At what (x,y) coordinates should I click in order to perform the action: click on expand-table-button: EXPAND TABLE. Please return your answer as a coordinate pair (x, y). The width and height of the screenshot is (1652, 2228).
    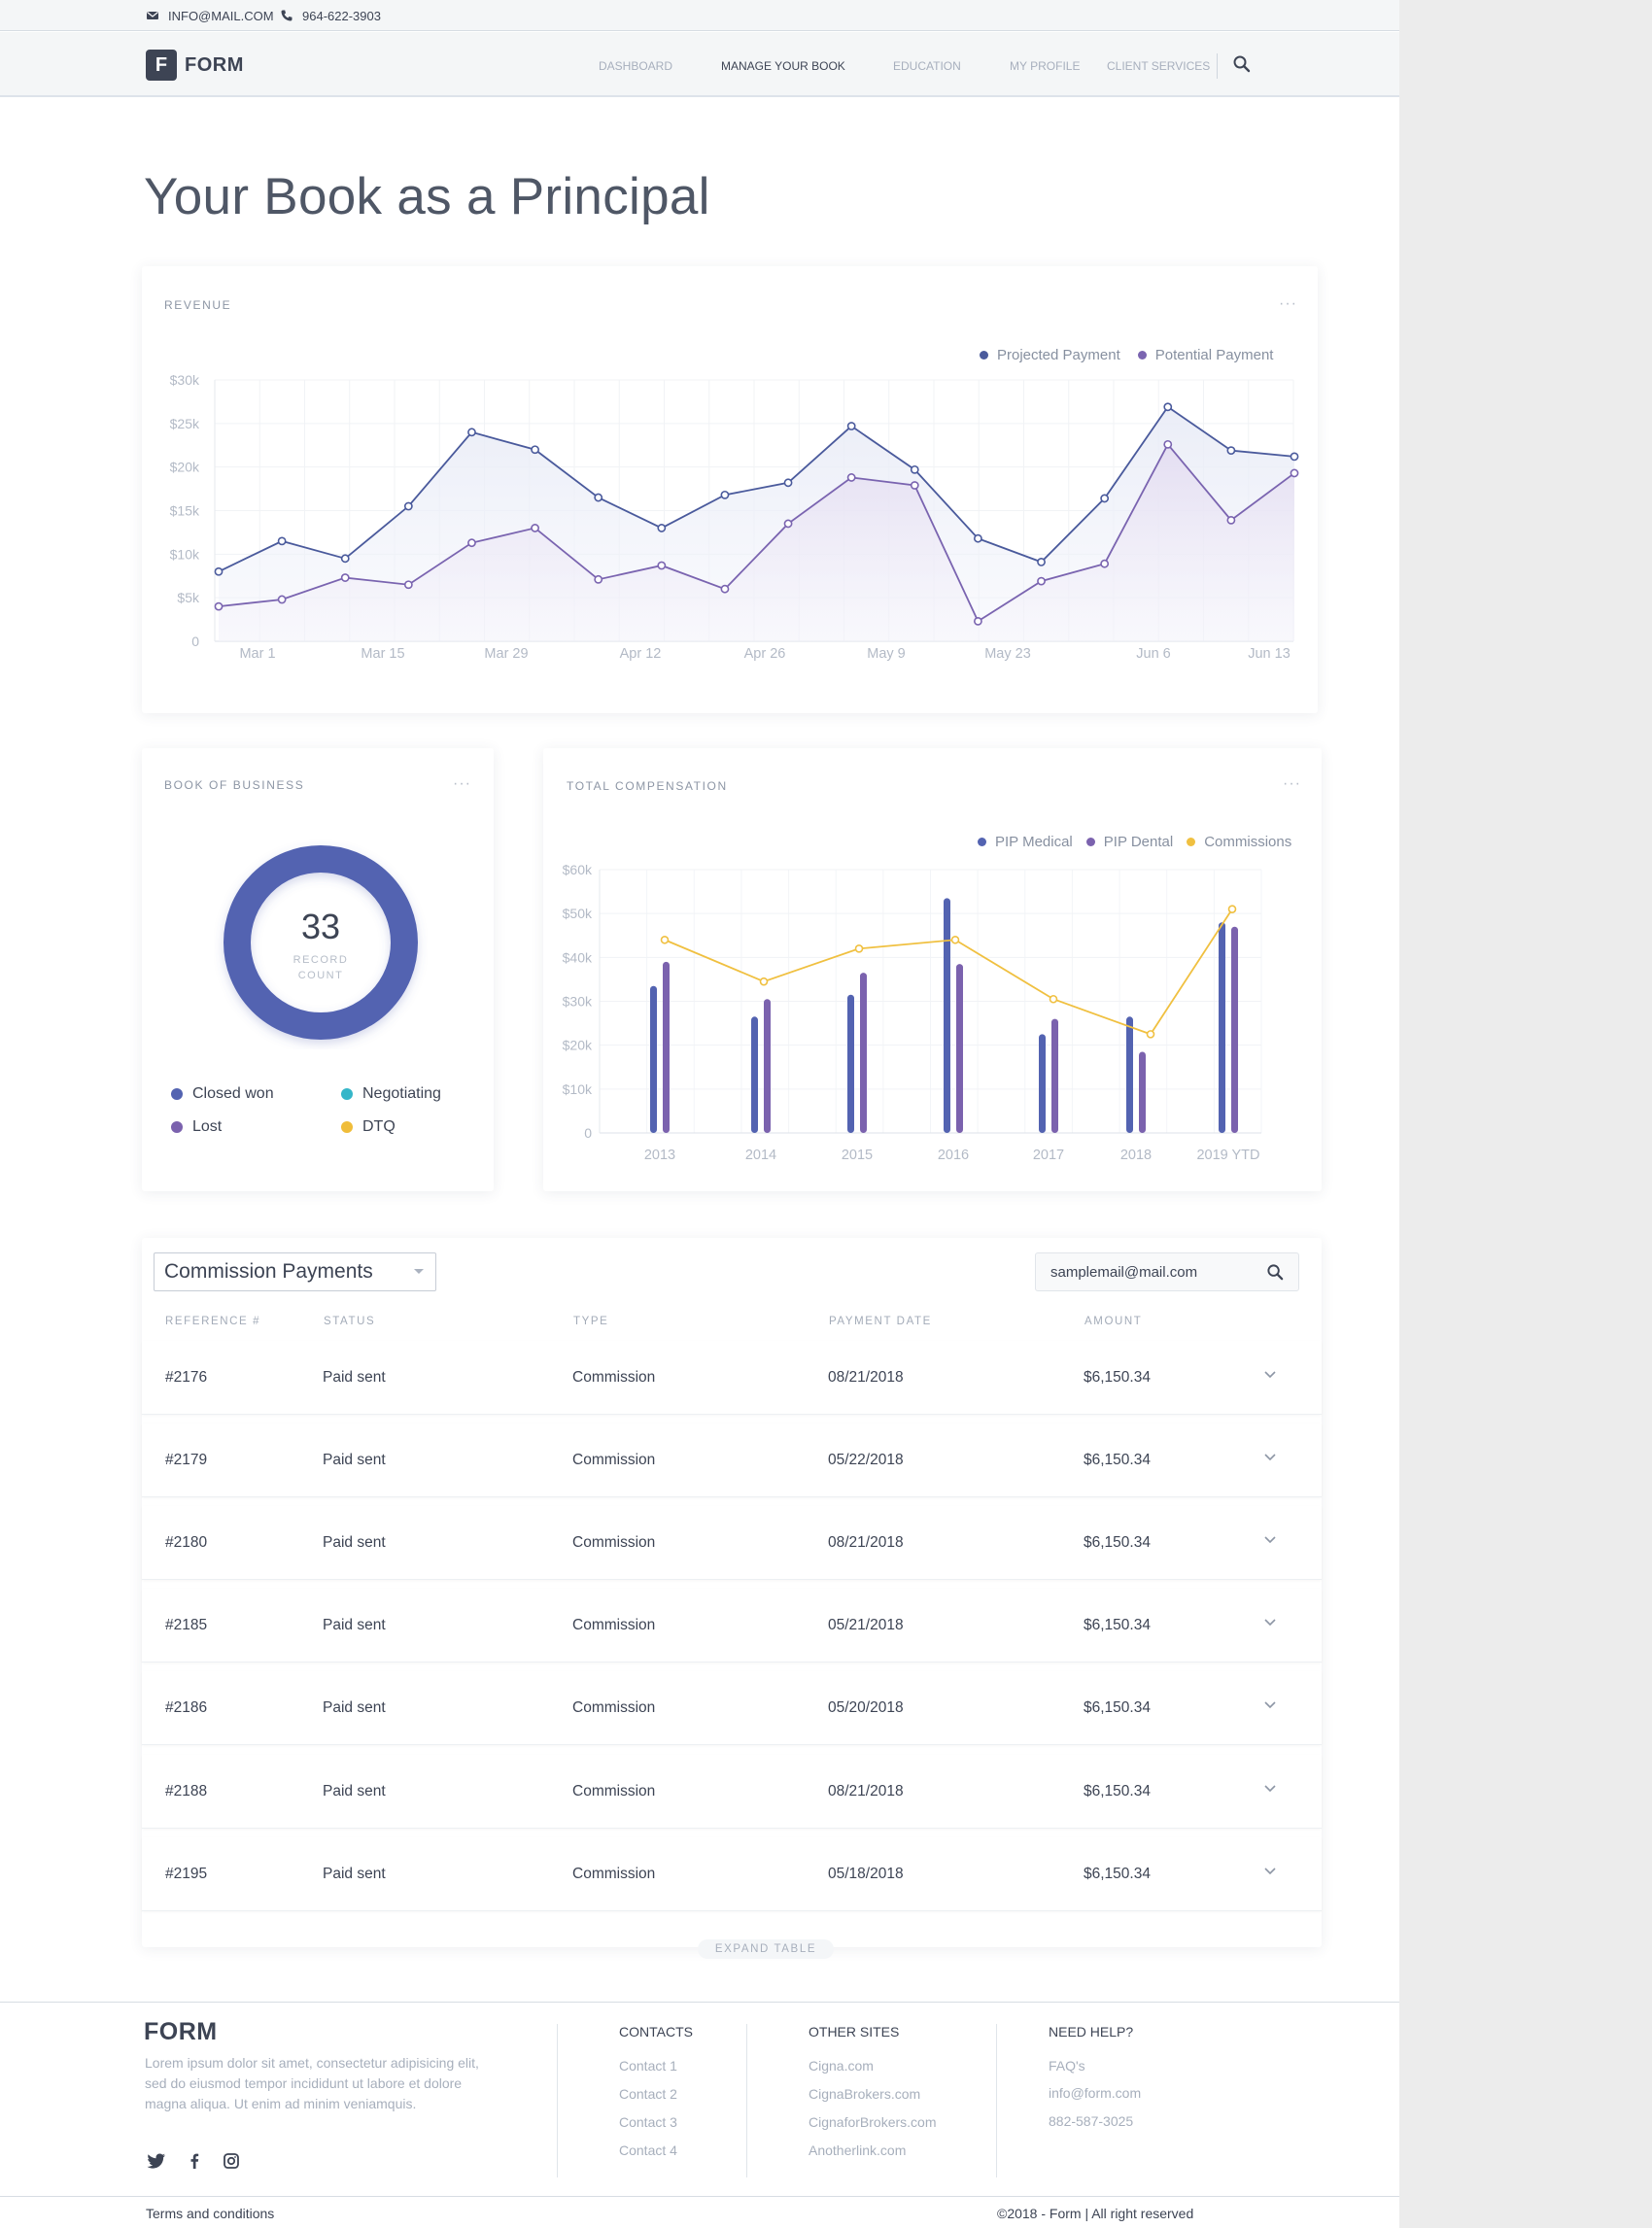
    Looking at the image, I should click on (766, 1949).